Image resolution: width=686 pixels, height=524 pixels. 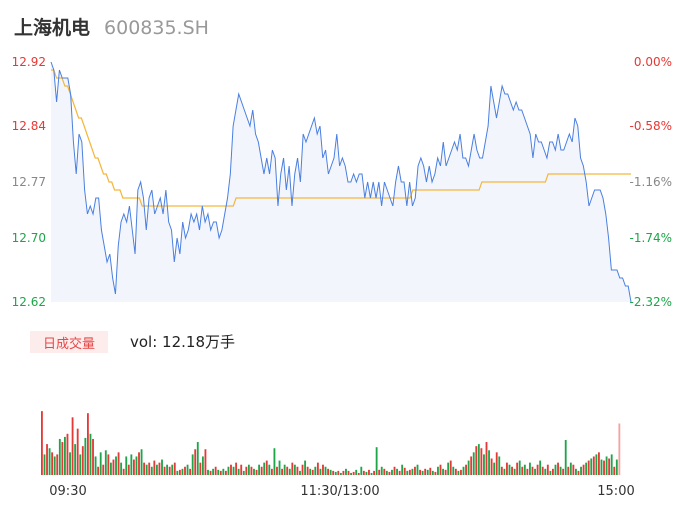 I want to click on time-tick-label: 15:00, so click(x=615, y=491).